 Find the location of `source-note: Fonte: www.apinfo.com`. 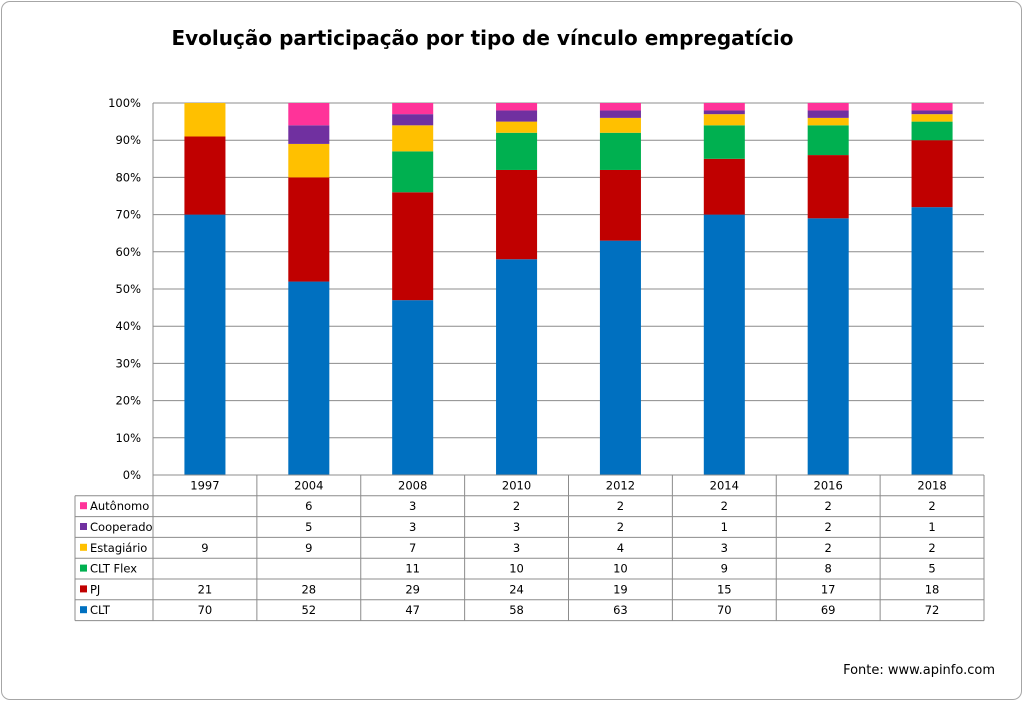

source-note: Fonte: www.apinfo.com is located at coordinates (919, 670).